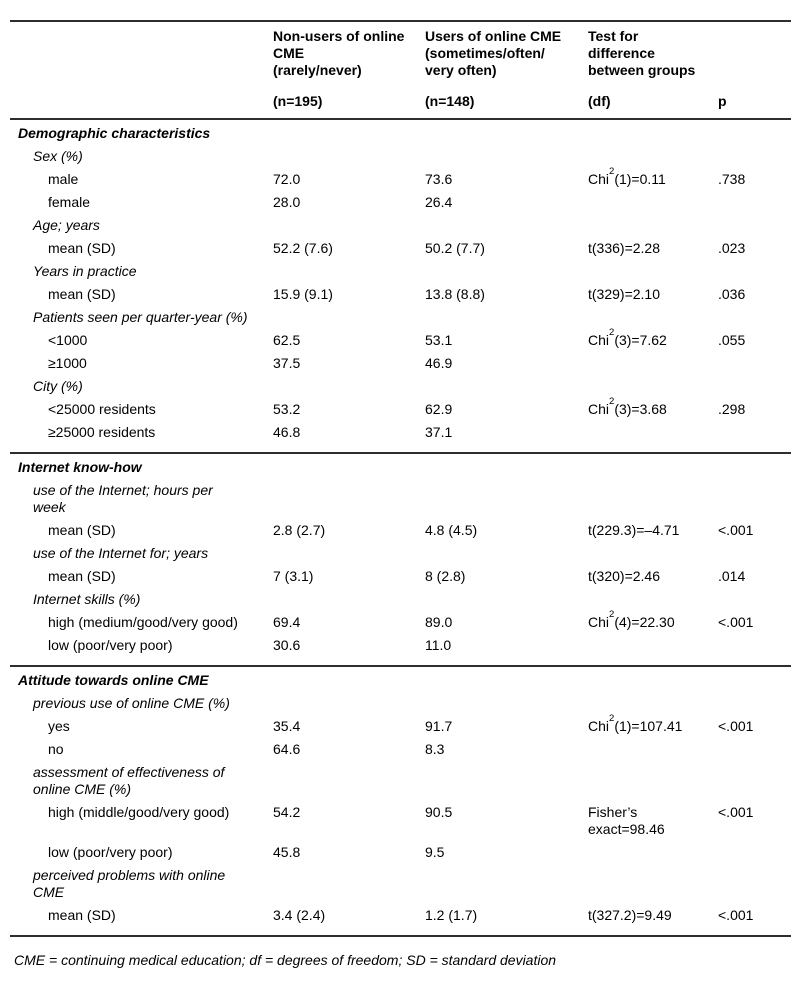  I want to click on group-label-text: City (%), so click(58, 386).